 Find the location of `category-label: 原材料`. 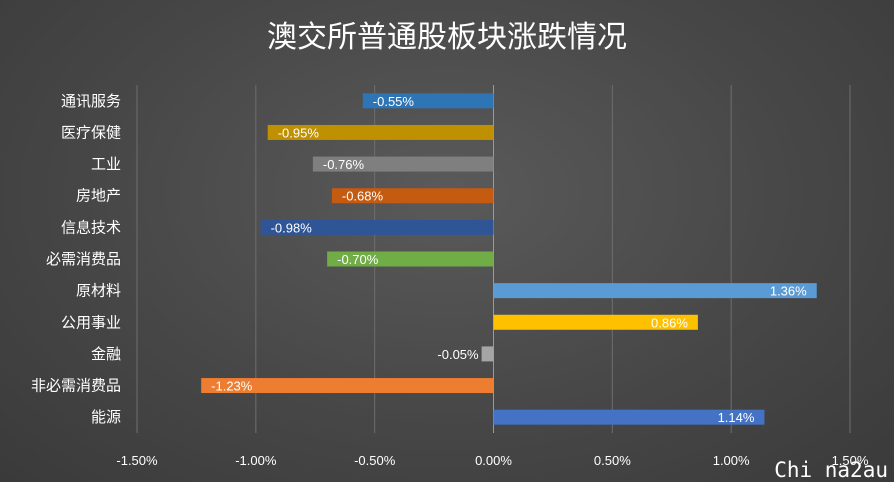

category-label: 原材料 is located at coordinates (98, 291).